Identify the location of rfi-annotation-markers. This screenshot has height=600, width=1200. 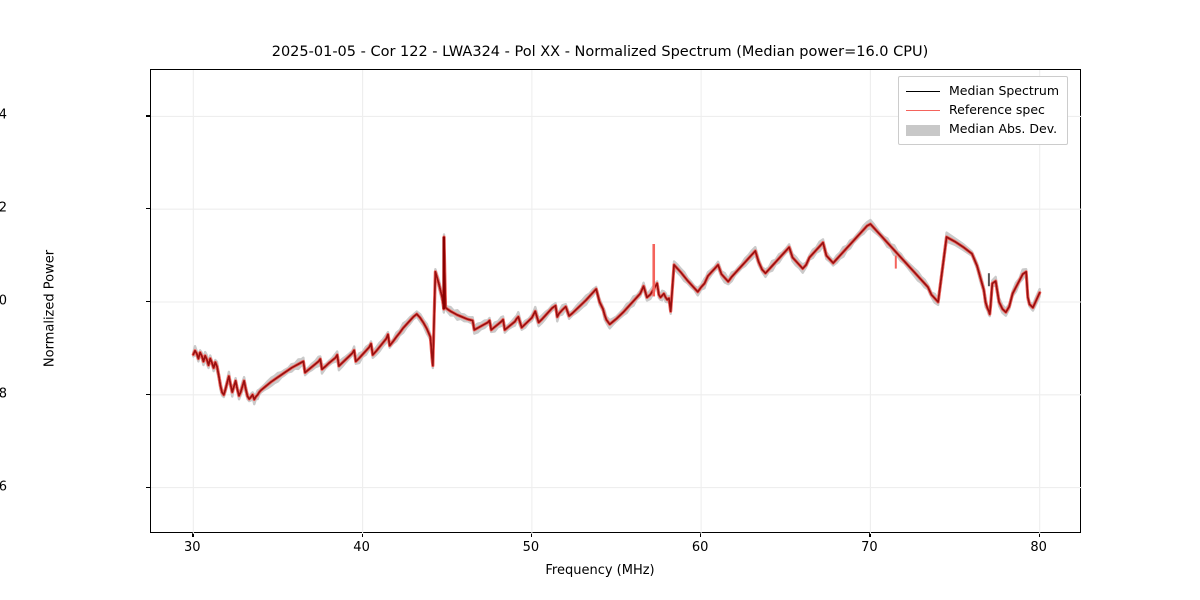
(716, 273).